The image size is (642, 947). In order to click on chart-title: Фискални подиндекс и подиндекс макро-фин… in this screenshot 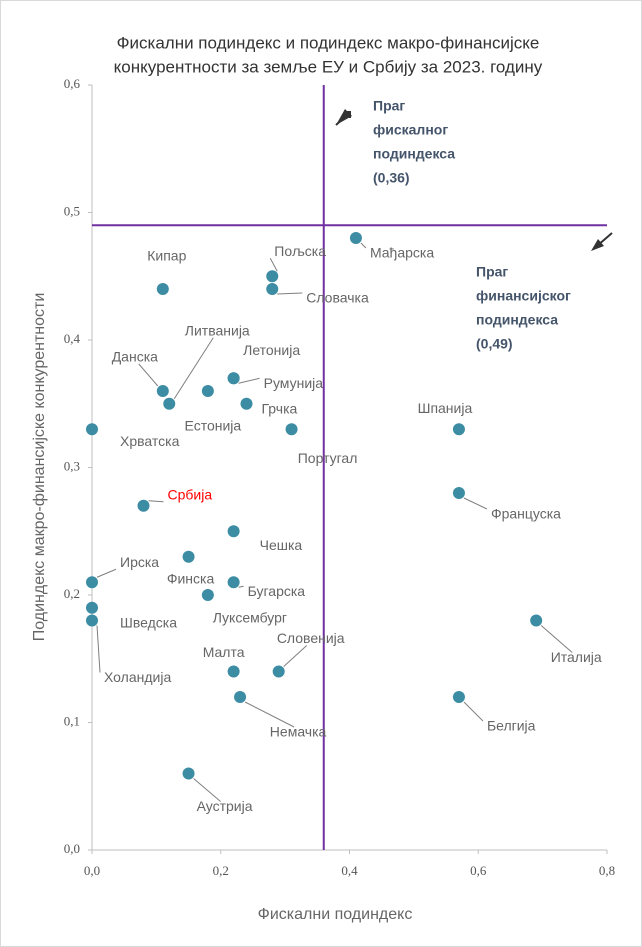, I will do `click(328, 42)`.